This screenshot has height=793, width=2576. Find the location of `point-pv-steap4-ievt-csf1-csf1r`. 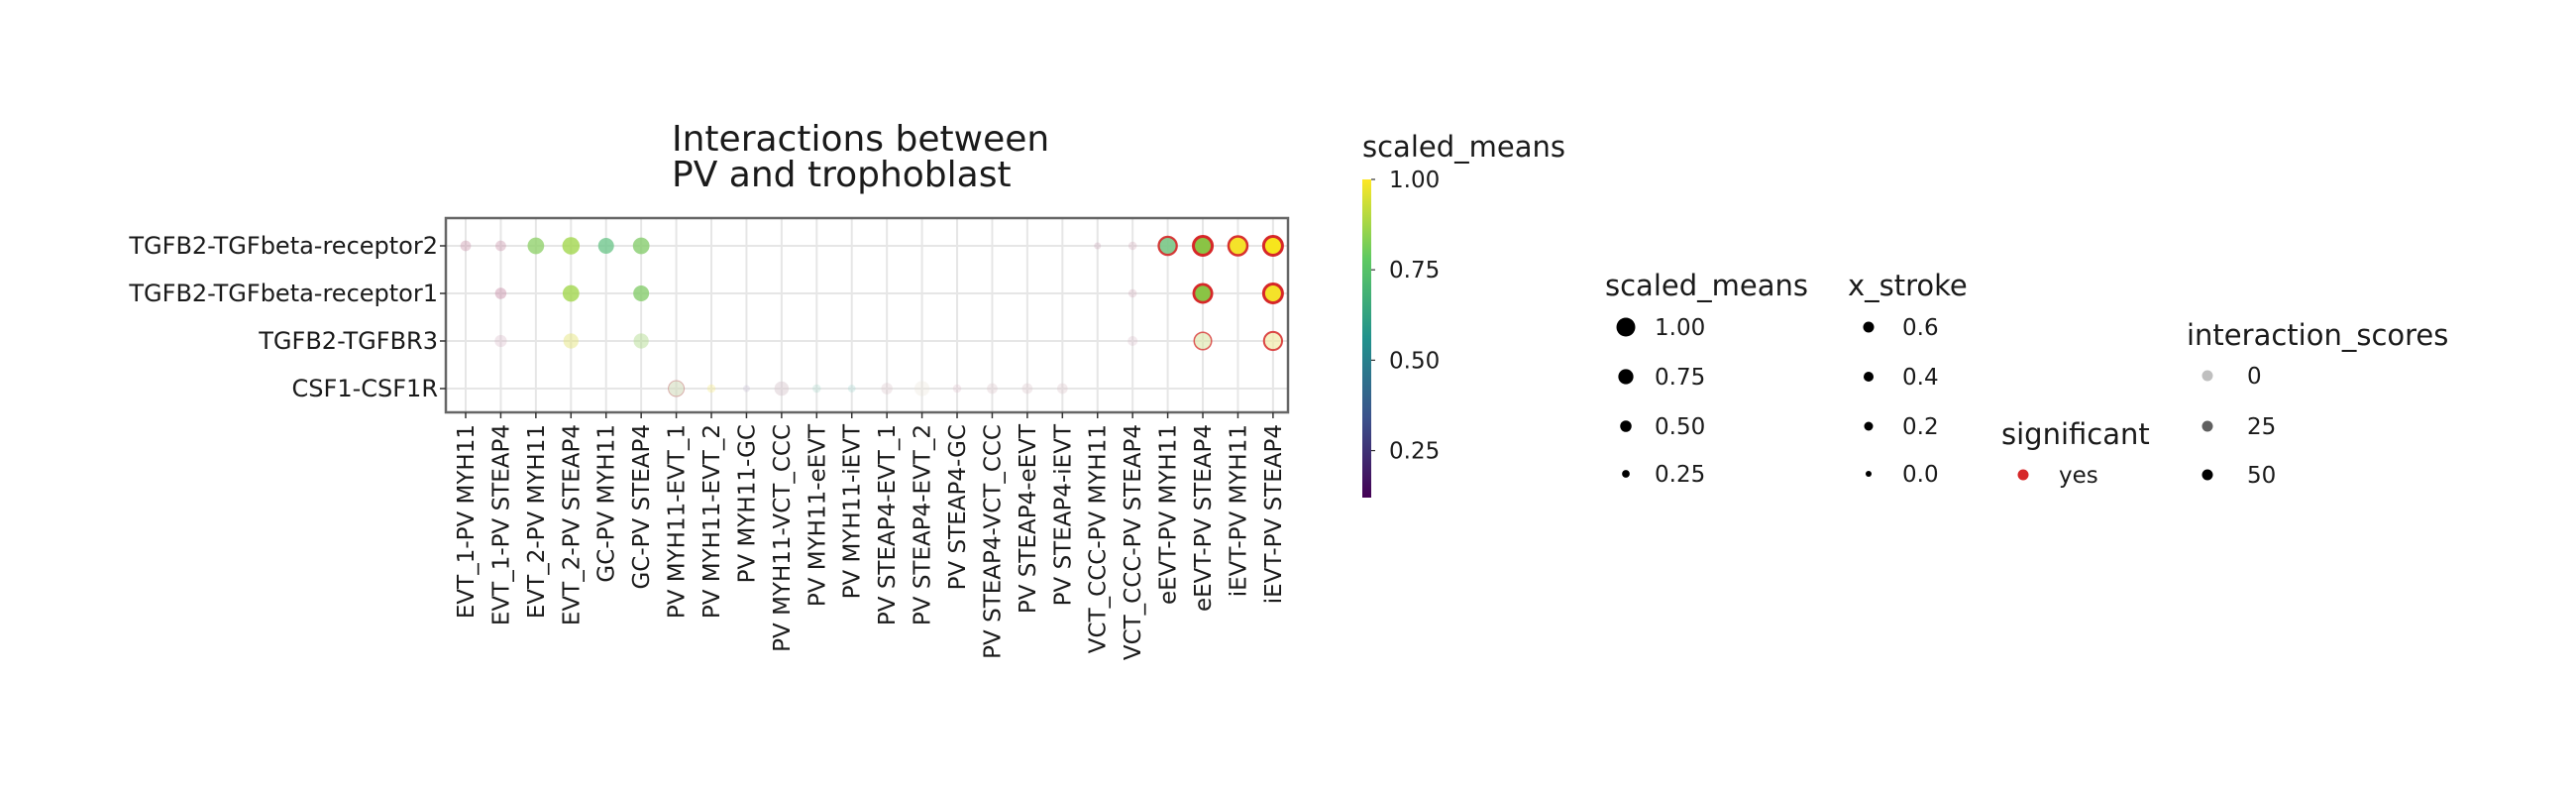

point-pv-steap4-ievt-csf1-csf1r is located at coordinates (1062, 389).